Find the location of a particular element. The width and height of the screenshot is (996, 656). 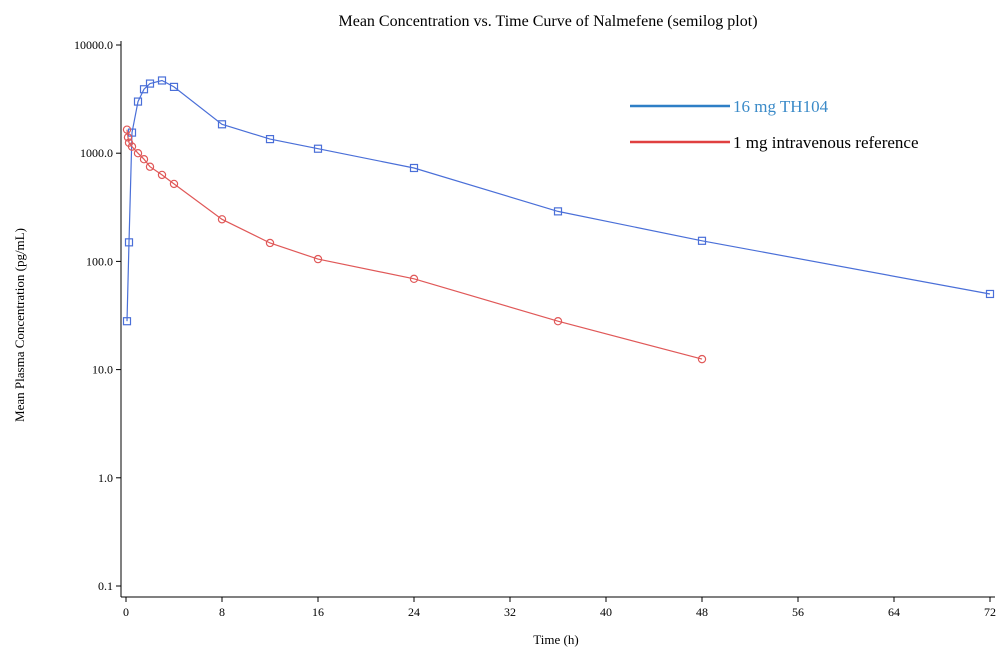

y-tick-label: 10.0 is located at coordinates (102, 370).